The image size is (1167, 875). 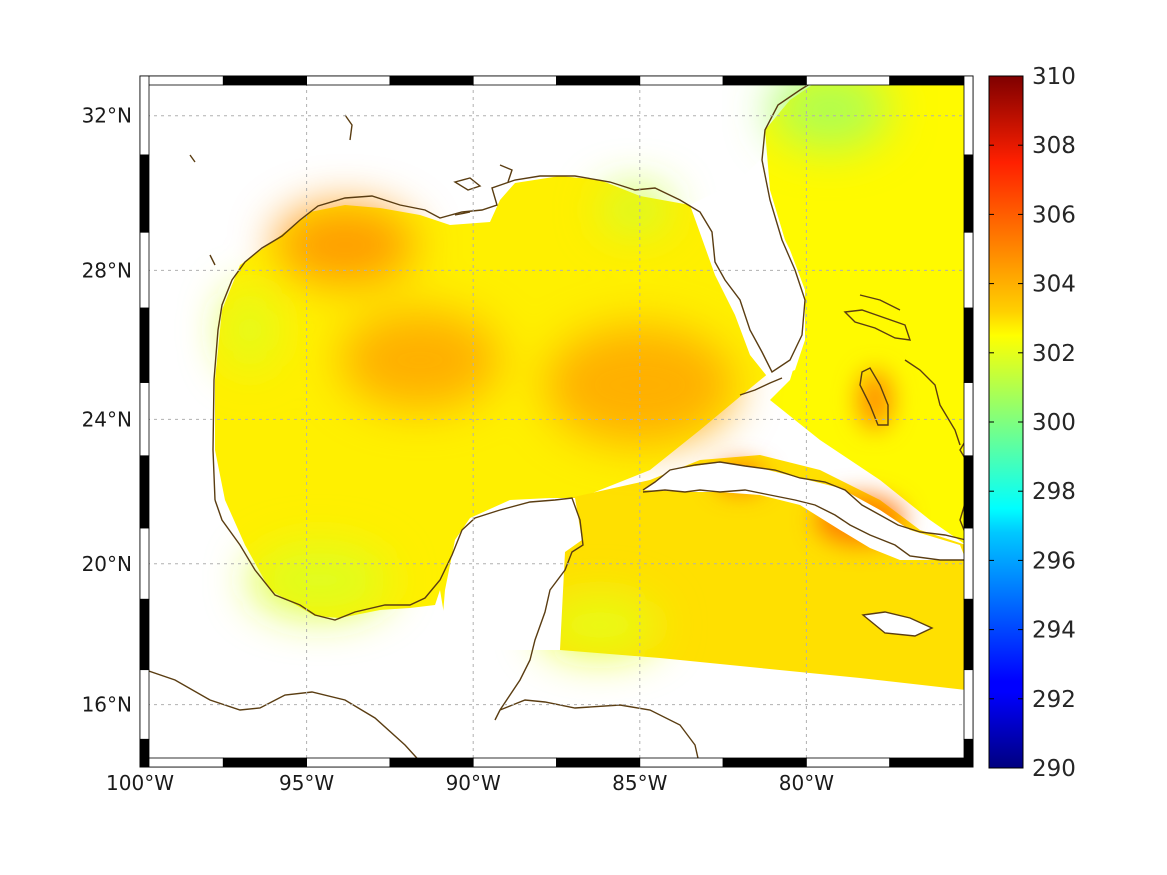 I want to click on coast-texas-islands, so click(x=271, y=190).